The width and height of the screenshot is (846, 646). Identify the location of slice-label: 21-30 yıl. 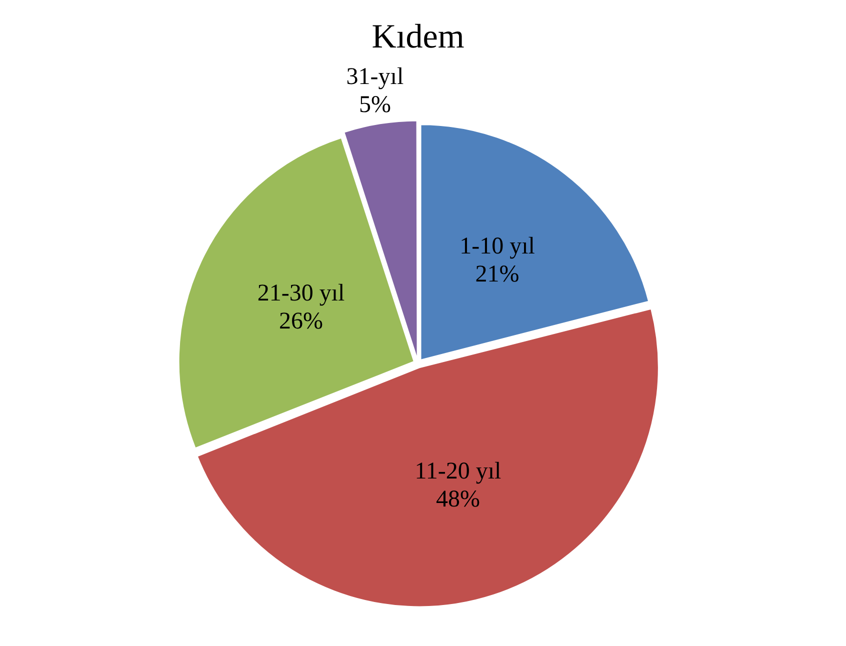
(301, 293).